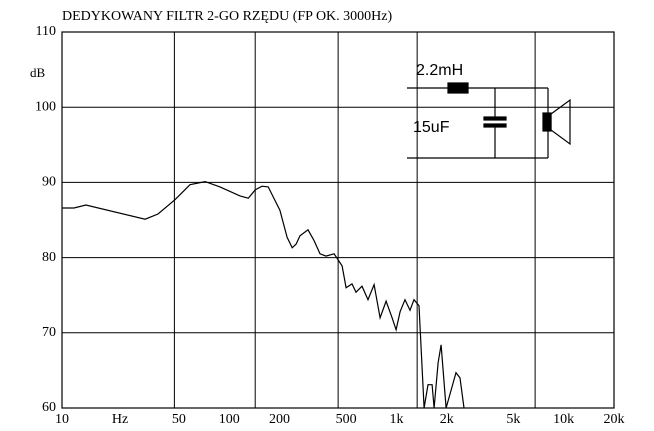 The height and width of the screenshot is (431, 654). Describe the element at coordinates (431, 127) in the screenshot. I see `capacitor-label: 15uF` at that location.